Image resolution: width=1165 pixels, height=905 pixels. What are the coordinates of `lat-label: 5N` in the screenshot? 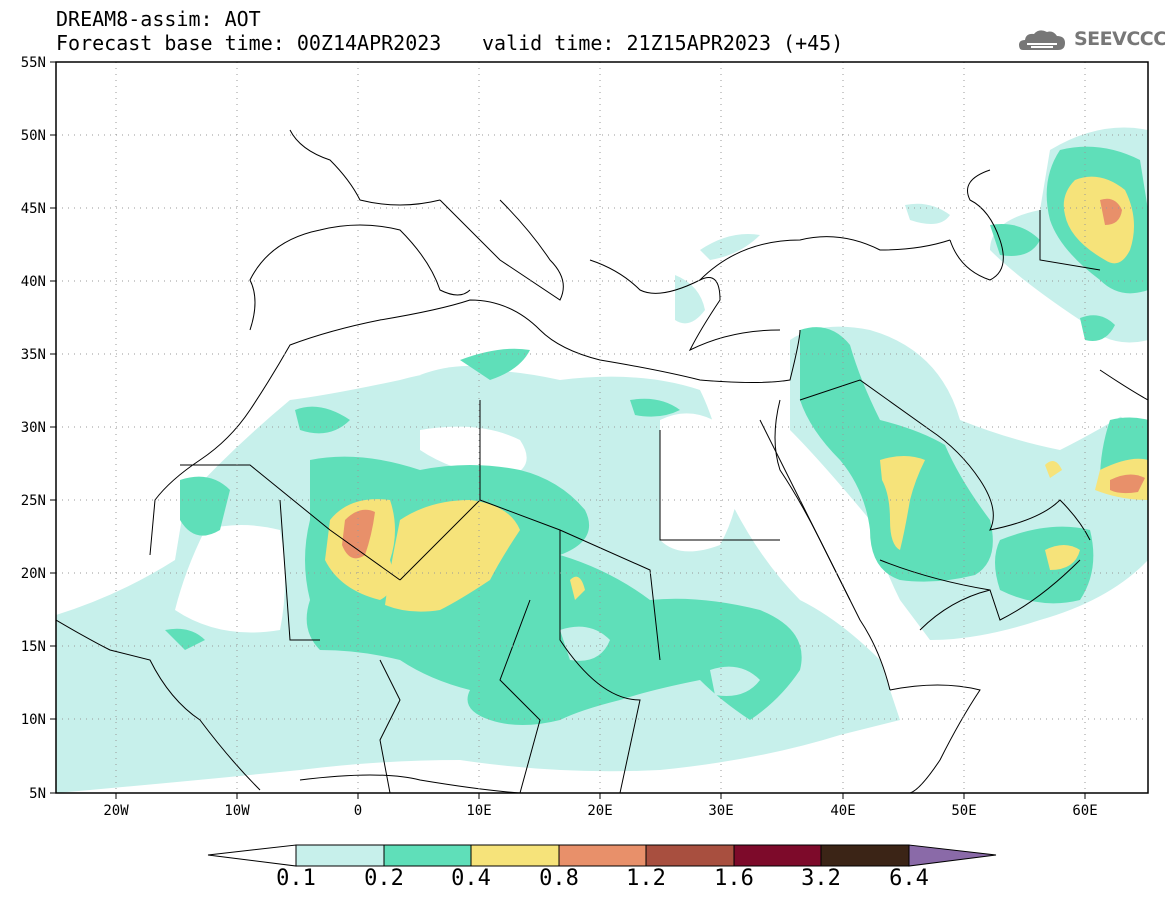 It's located at (37, 794).